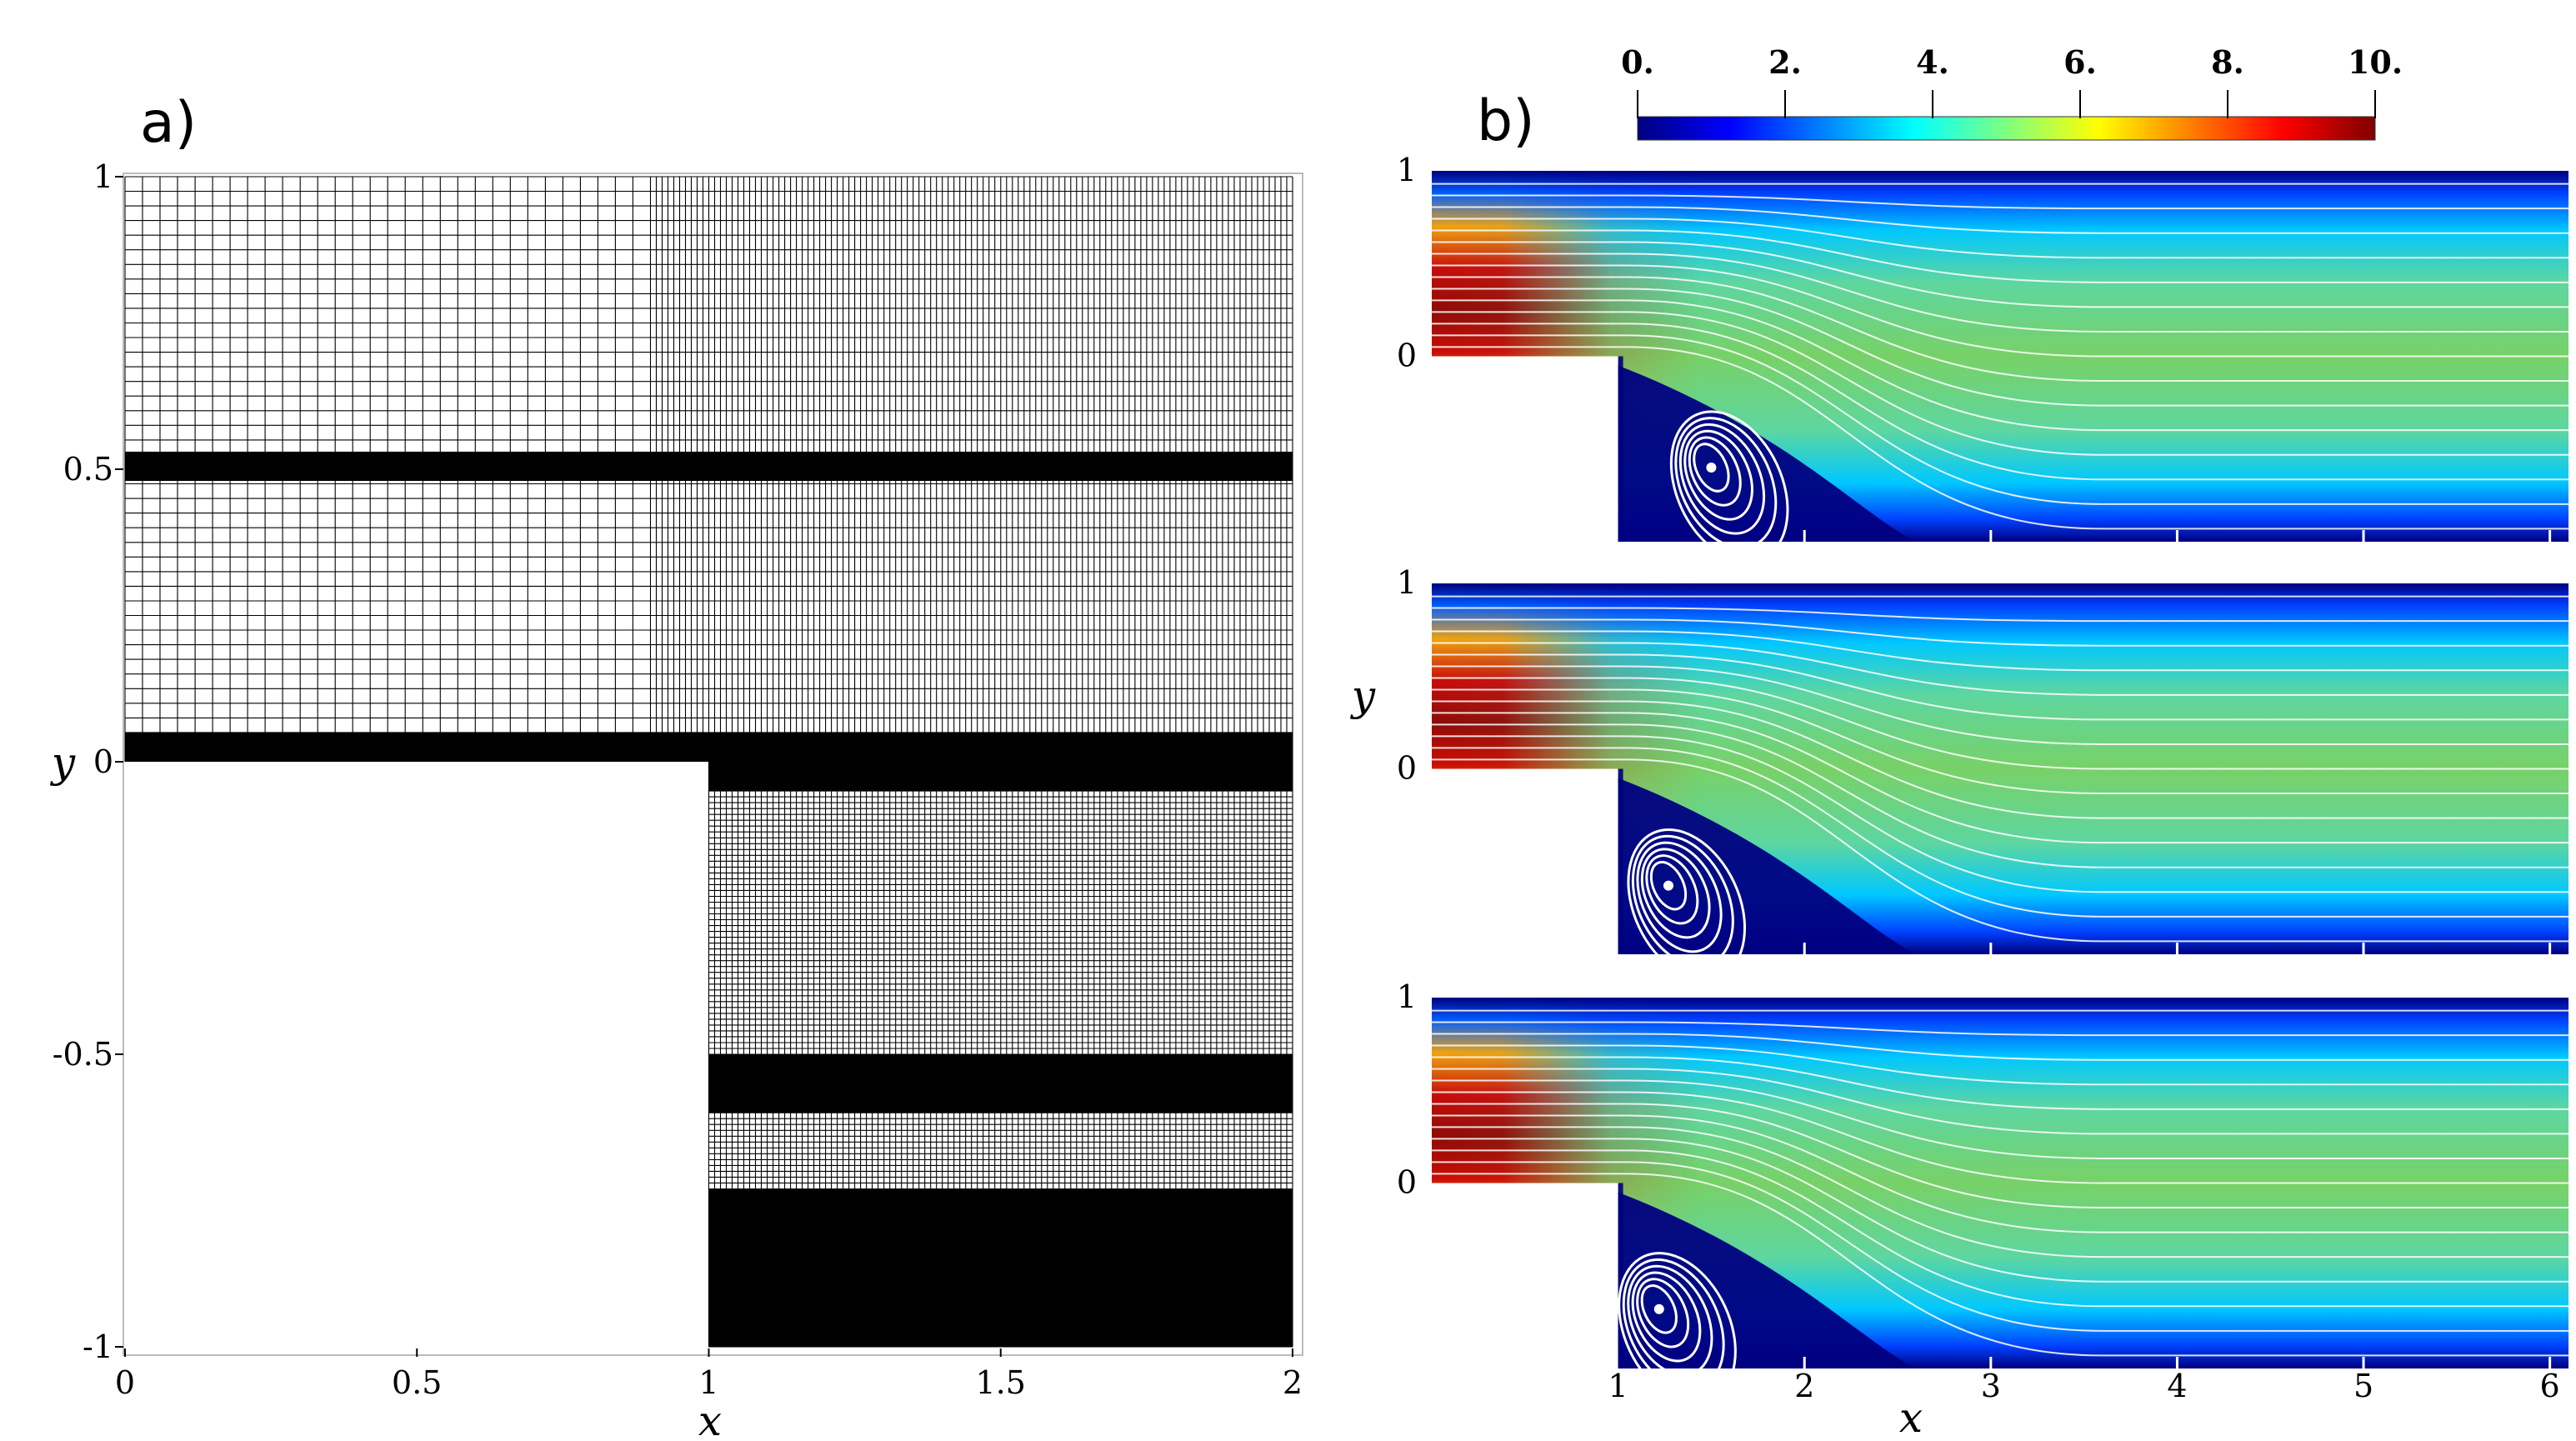 The width and height of the screenshot is (2576, 1441). I want to click on flow-subplot-1: 1 0, so click(1983, 357).